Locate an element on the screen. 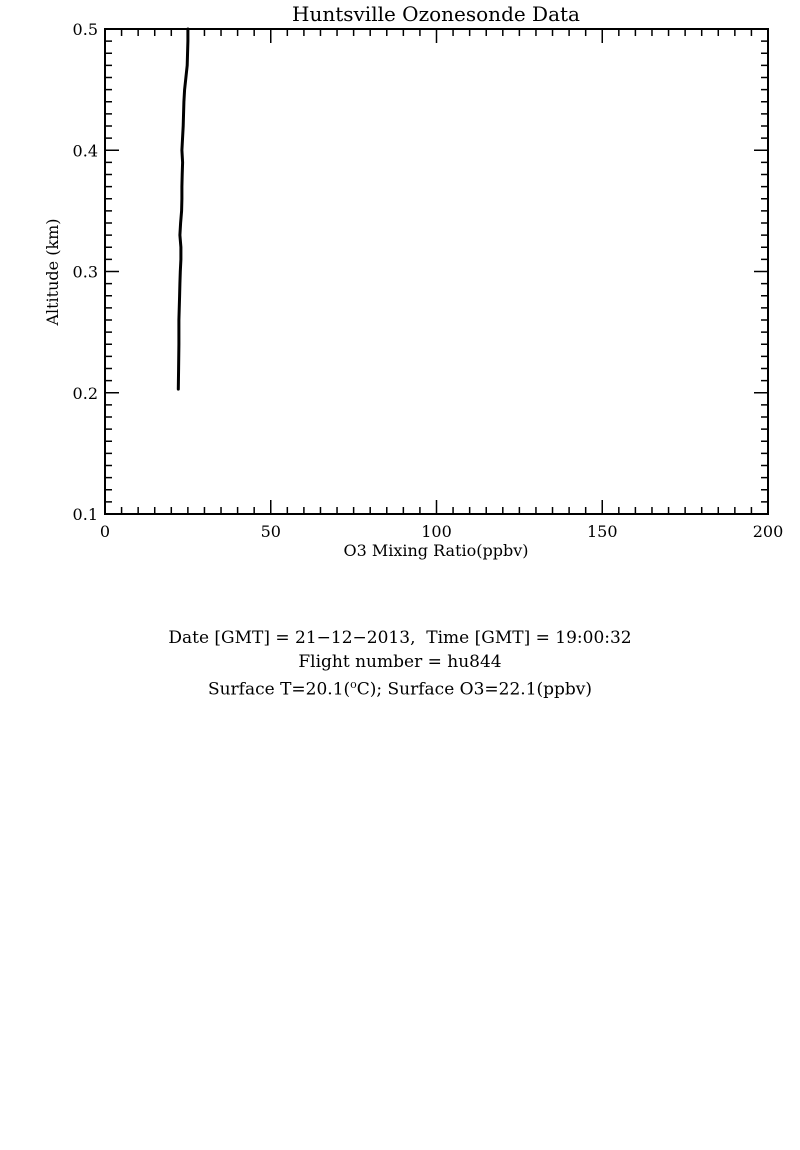 The image size is (800, 1150). y-tick-label: 0.1 is located at coordinates (85, 514).